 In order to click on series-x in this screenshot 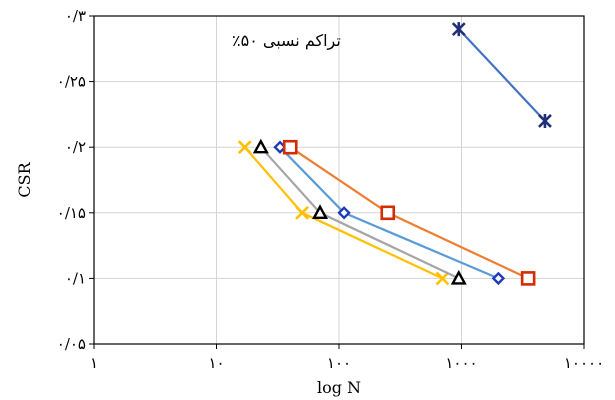, I will do `click(343, 213)`.